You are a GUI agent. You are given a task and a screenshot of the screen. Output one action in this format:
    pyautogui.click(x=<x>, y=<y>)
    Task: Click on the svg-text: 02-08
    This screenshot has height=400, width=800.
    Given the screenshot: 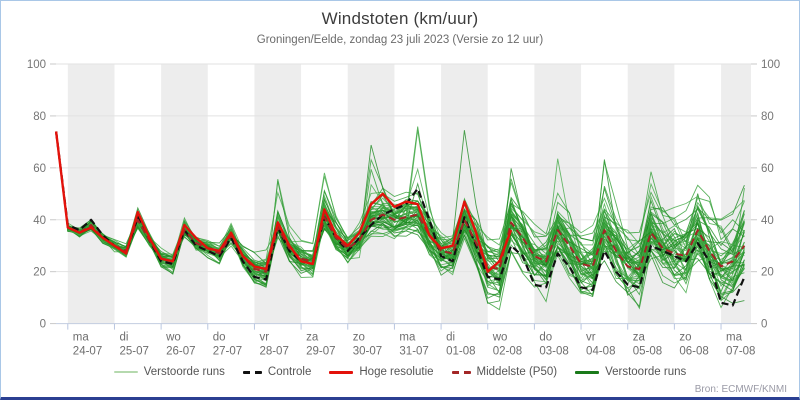 What is the action you would take?
    pyautogui.click(x=507, y=352)
    